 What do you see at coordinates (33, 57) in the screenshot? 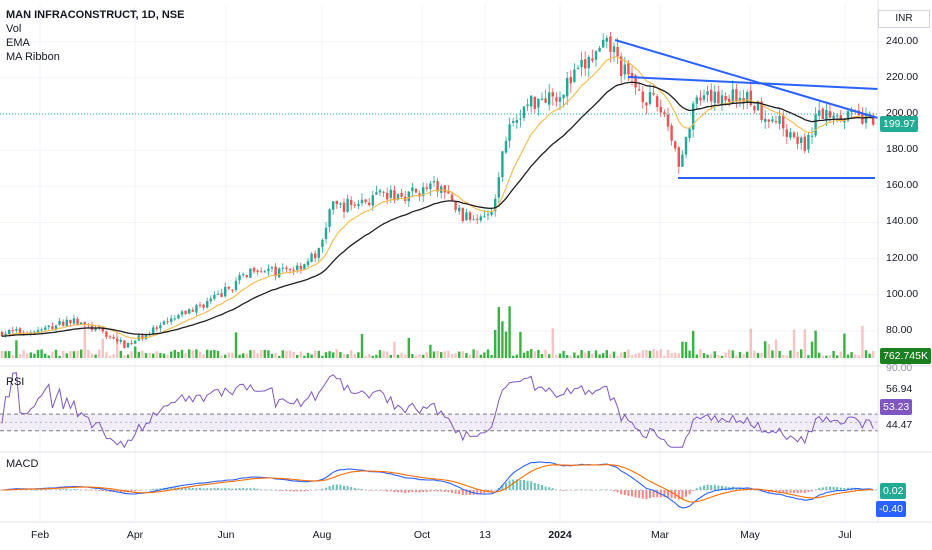
I see `indicator-ma-ribbon: MA Ribbon` at bounding box center [33, 57].